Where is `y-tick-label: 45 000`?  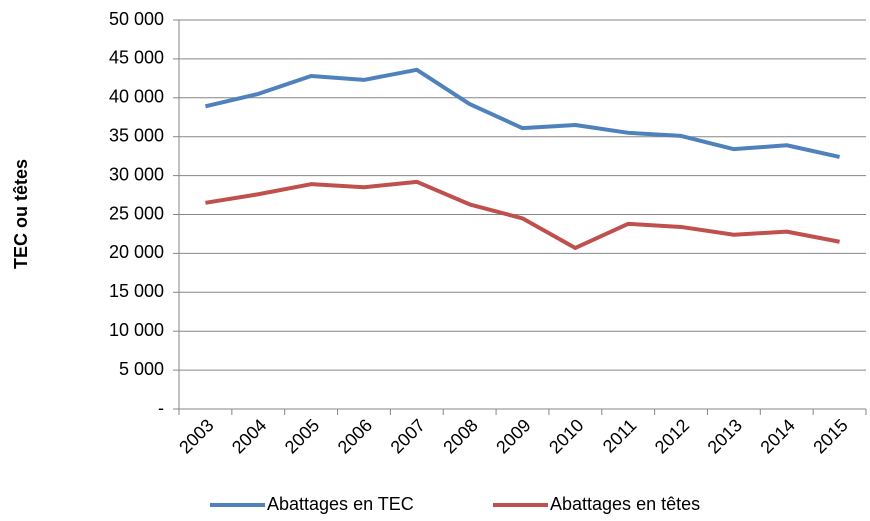
y-tick-label: 45 000 is located at coordinates (136, 58).